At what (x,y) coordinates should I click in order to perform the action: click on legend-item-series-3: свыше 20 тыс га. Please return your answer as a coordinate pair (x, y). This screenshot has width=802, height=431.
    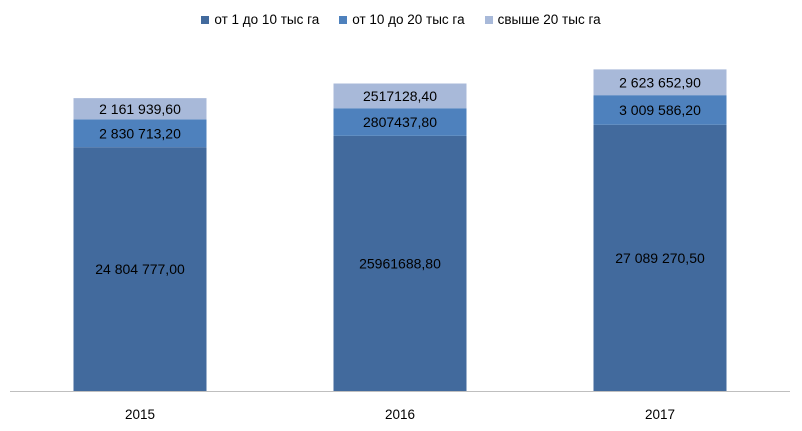
    Looking at the image, I should click on (542, 19).